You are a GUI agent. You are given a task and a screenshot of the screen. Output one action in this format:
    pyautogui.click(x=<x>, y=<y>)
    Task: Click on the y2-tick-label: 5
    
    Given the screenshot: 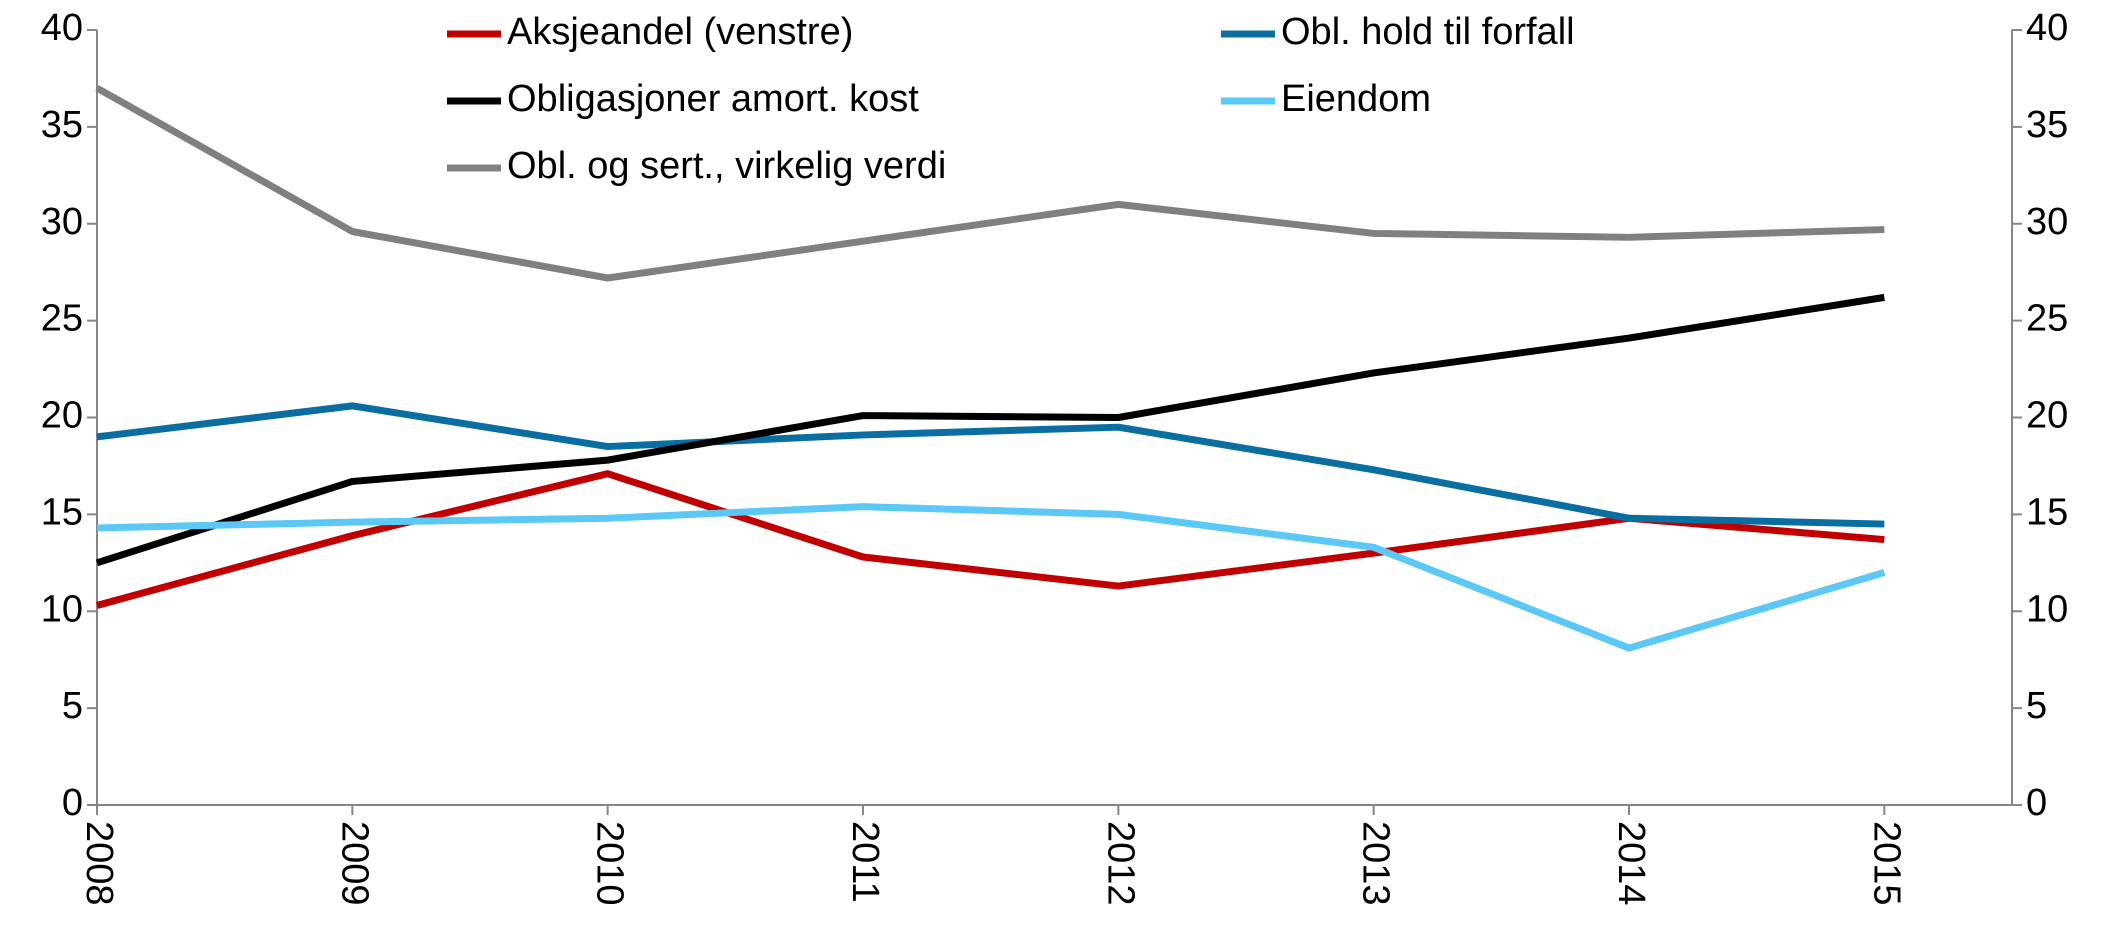 What is the action you would take?
    pyautogui.click(x=2036, y=706)
    